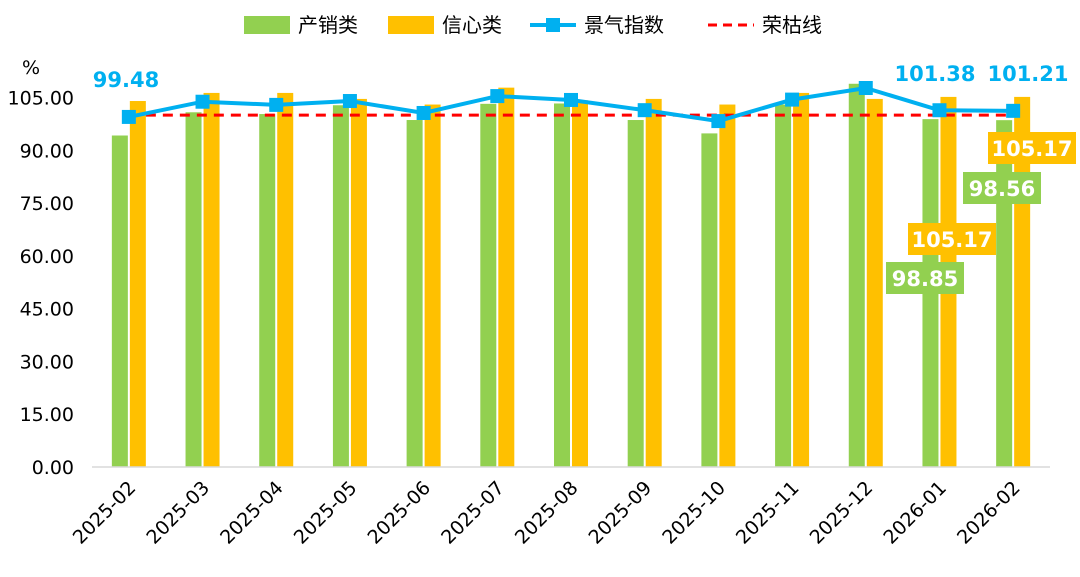  I want to click on x-tick-label: 2025-04, so click(252, 513).